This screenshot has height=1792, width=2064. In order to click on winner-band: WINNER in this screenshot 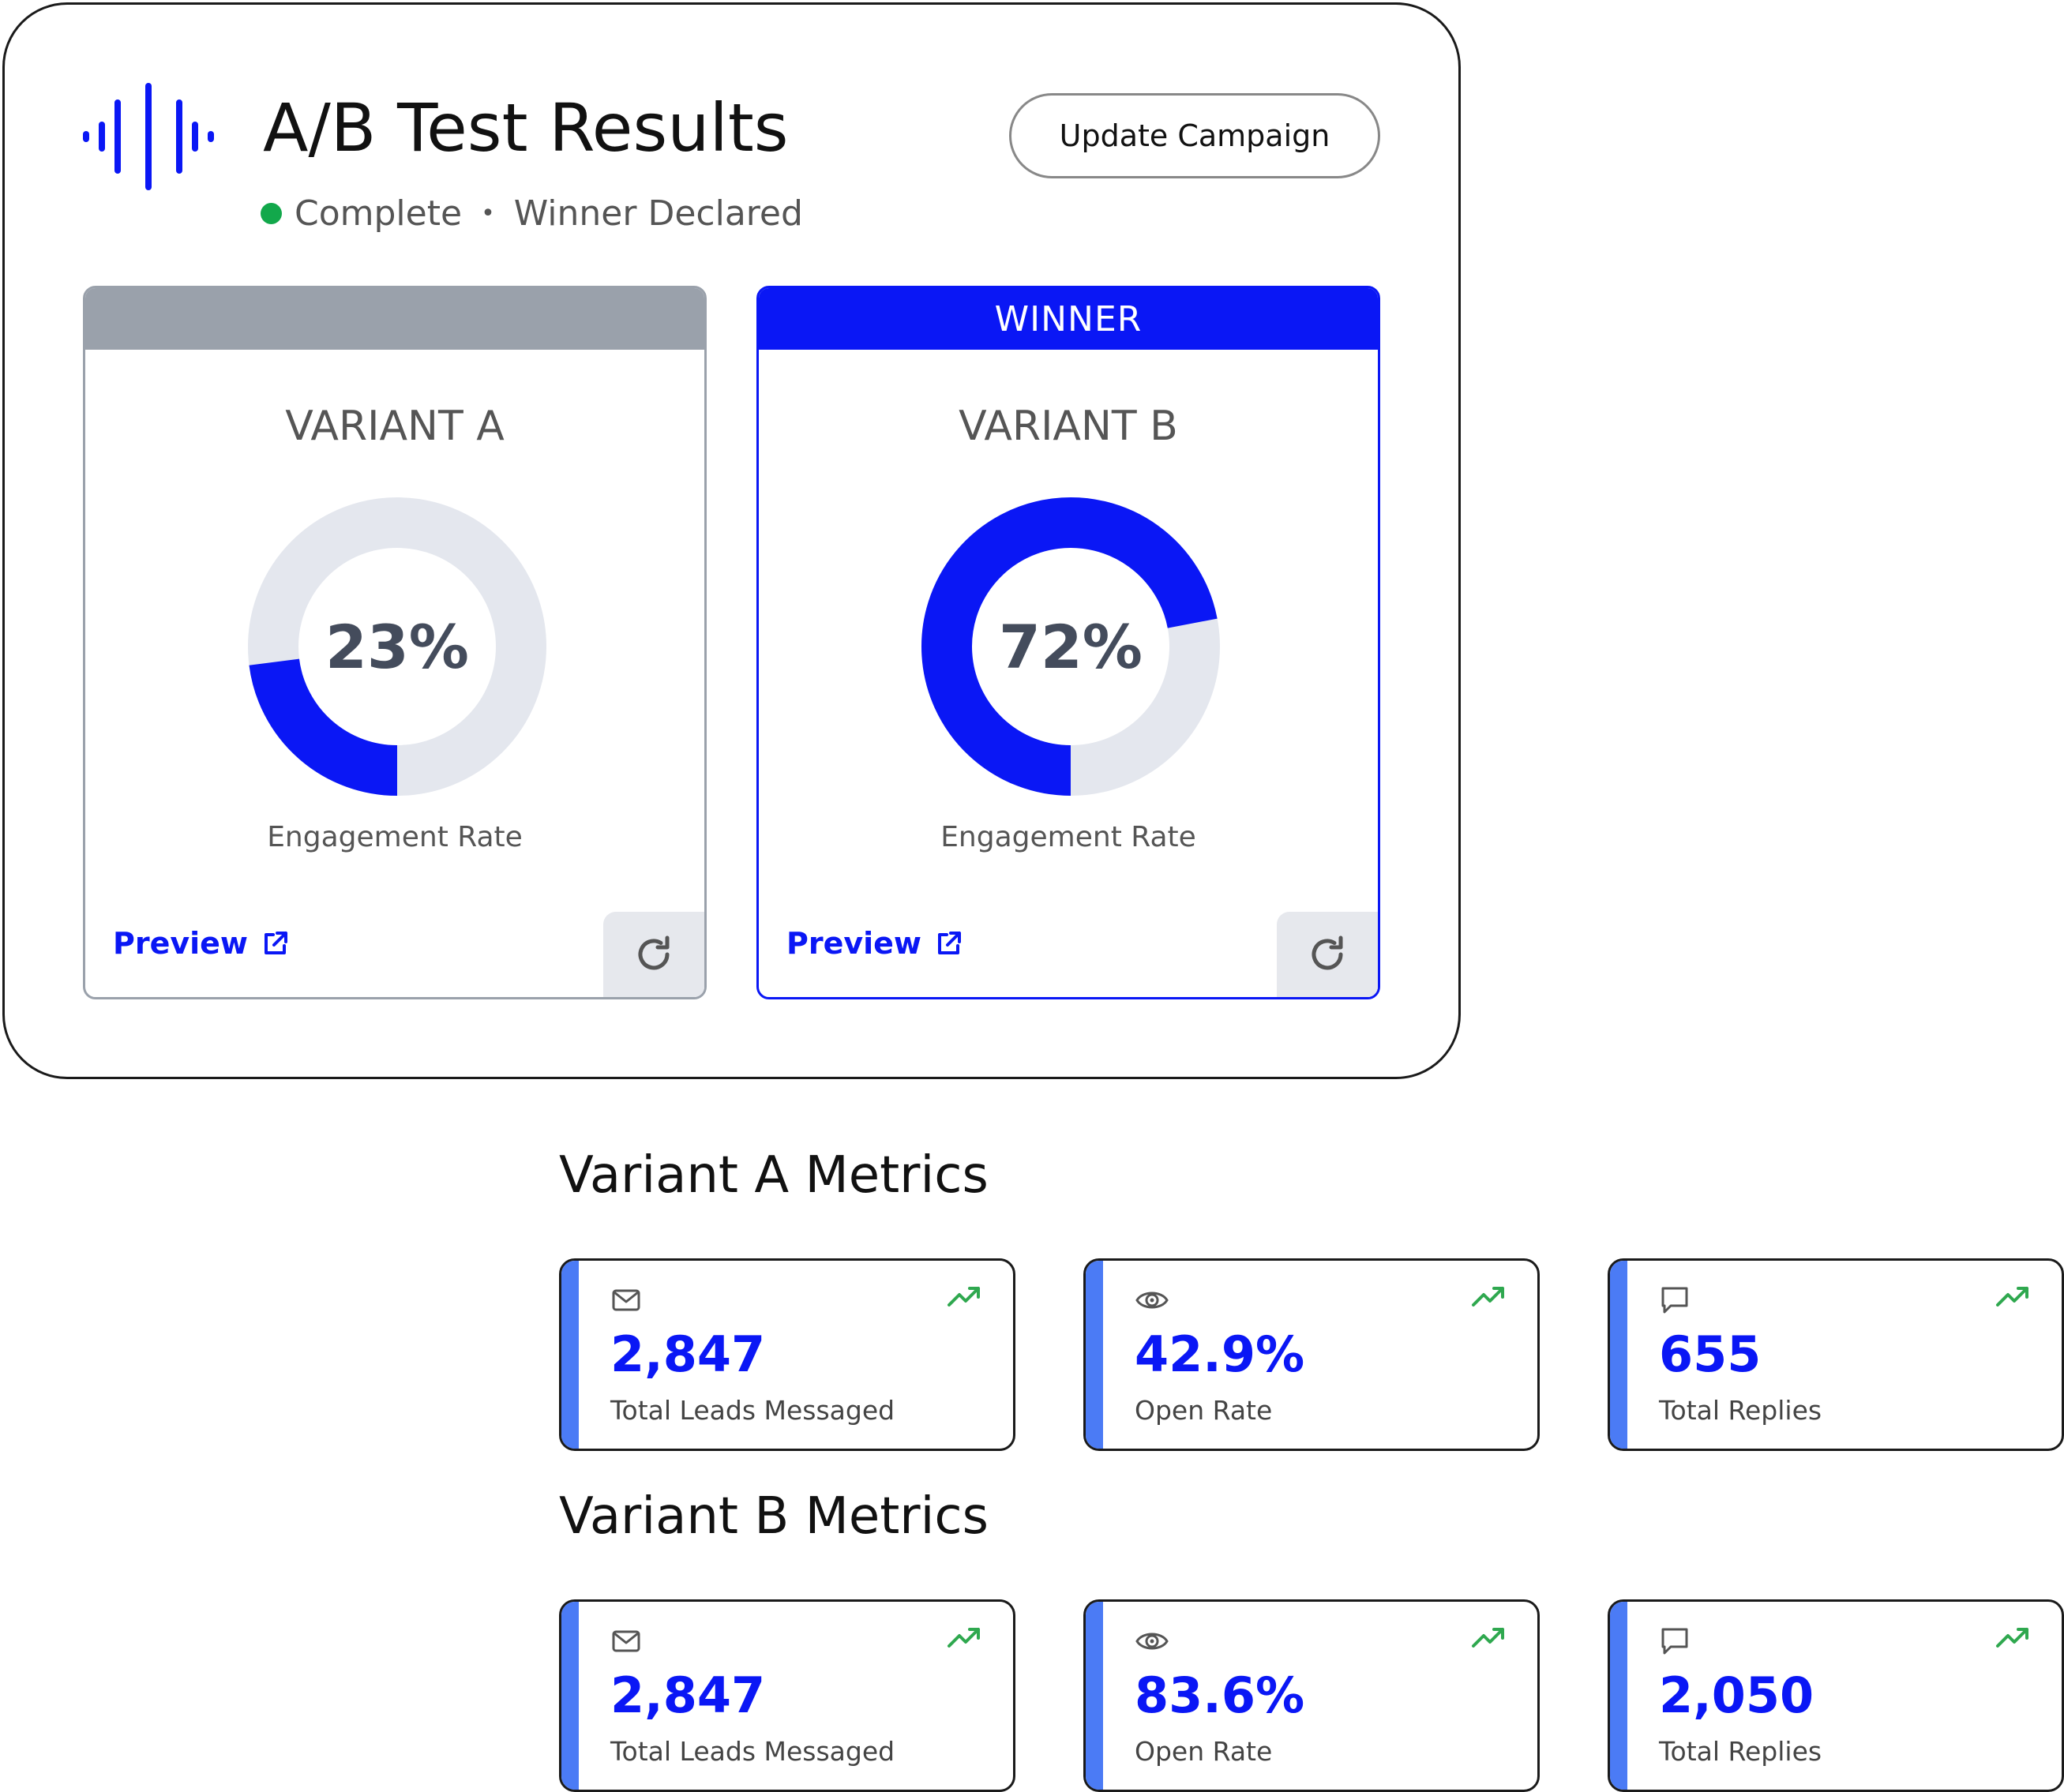, I will do `click(1068, 319)`.